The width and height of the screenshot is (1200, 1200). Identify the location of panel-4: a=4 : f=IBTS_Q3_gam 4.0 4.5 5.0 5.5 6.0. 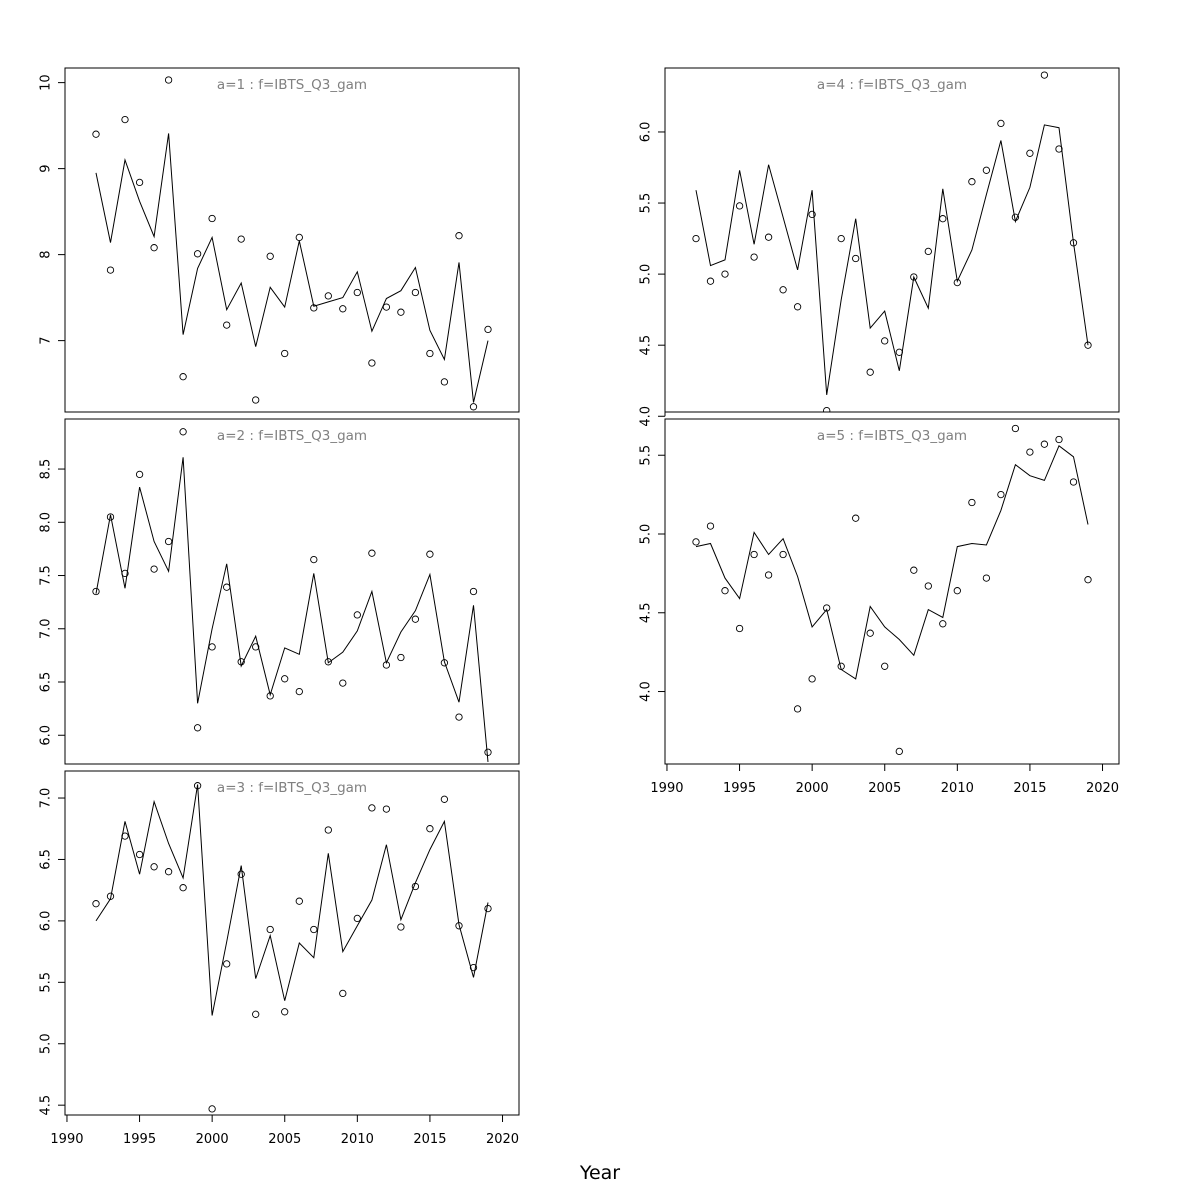
(879, 247).